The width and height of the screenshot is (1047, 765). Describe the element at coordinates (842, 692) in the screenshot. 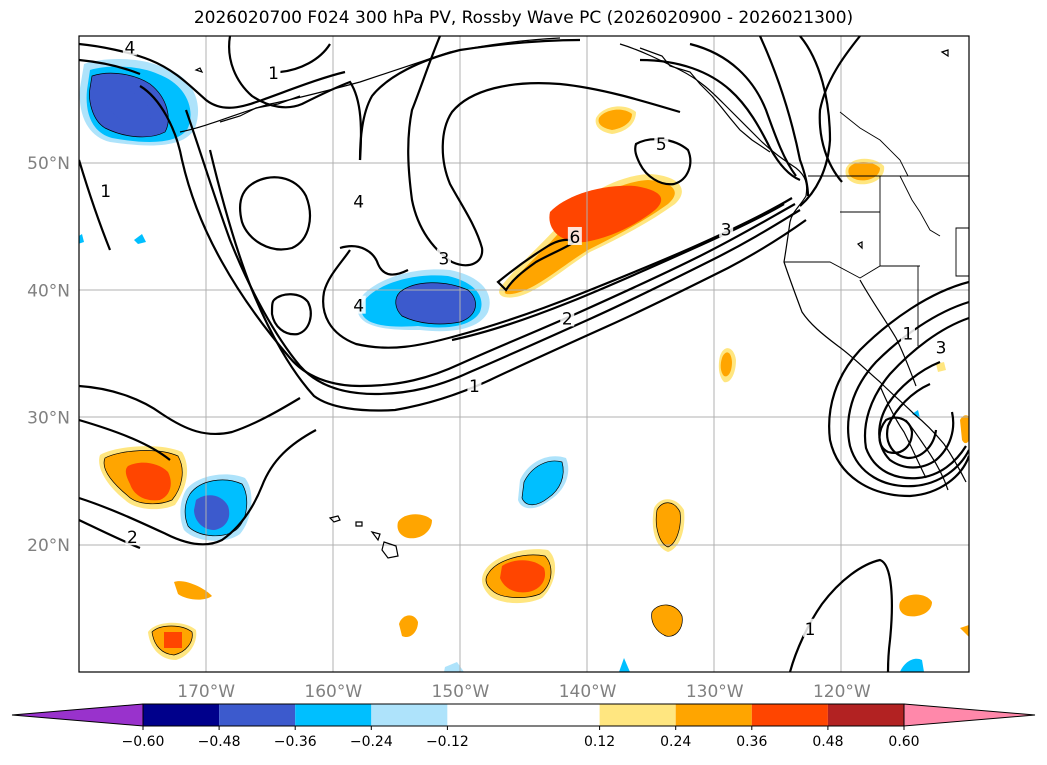

I see `lon-tick-label: 120°W` at that location.